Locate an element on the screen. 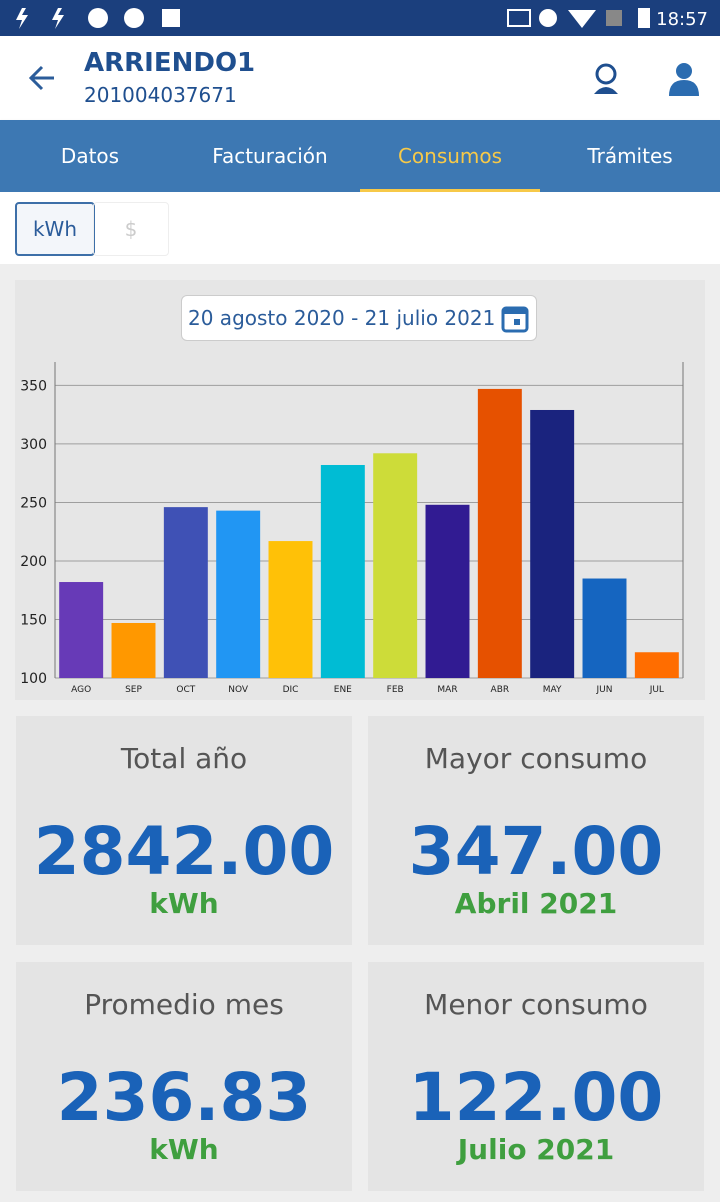 The image size is (720, 1202). tab: Trámites is located at coordinates (630, 156).